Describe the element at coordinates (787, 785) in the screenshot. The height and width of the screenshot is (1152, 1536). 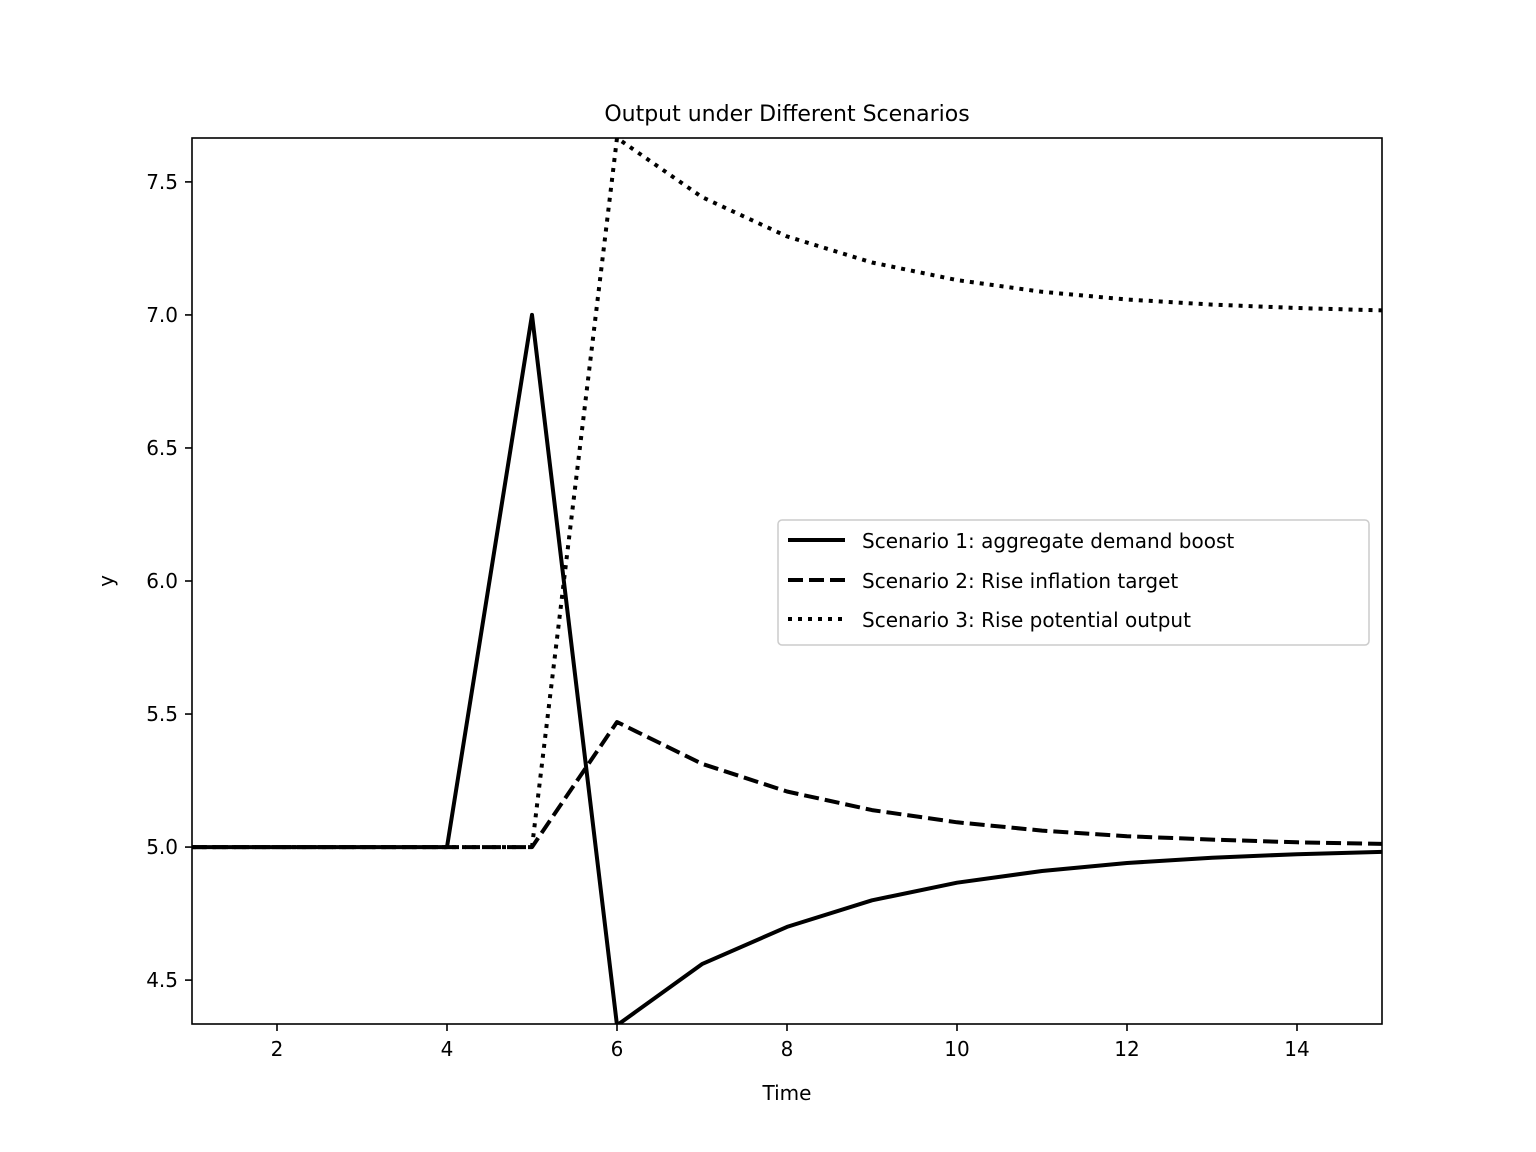
I see `series-line-dashed` at that location.